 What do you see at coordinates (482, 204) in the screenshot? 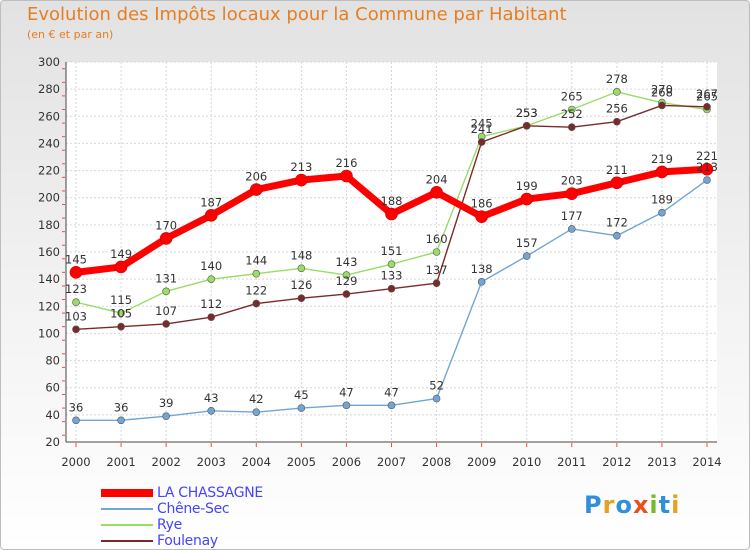
I see `data-label: 186` at bounding box center [482, 204].